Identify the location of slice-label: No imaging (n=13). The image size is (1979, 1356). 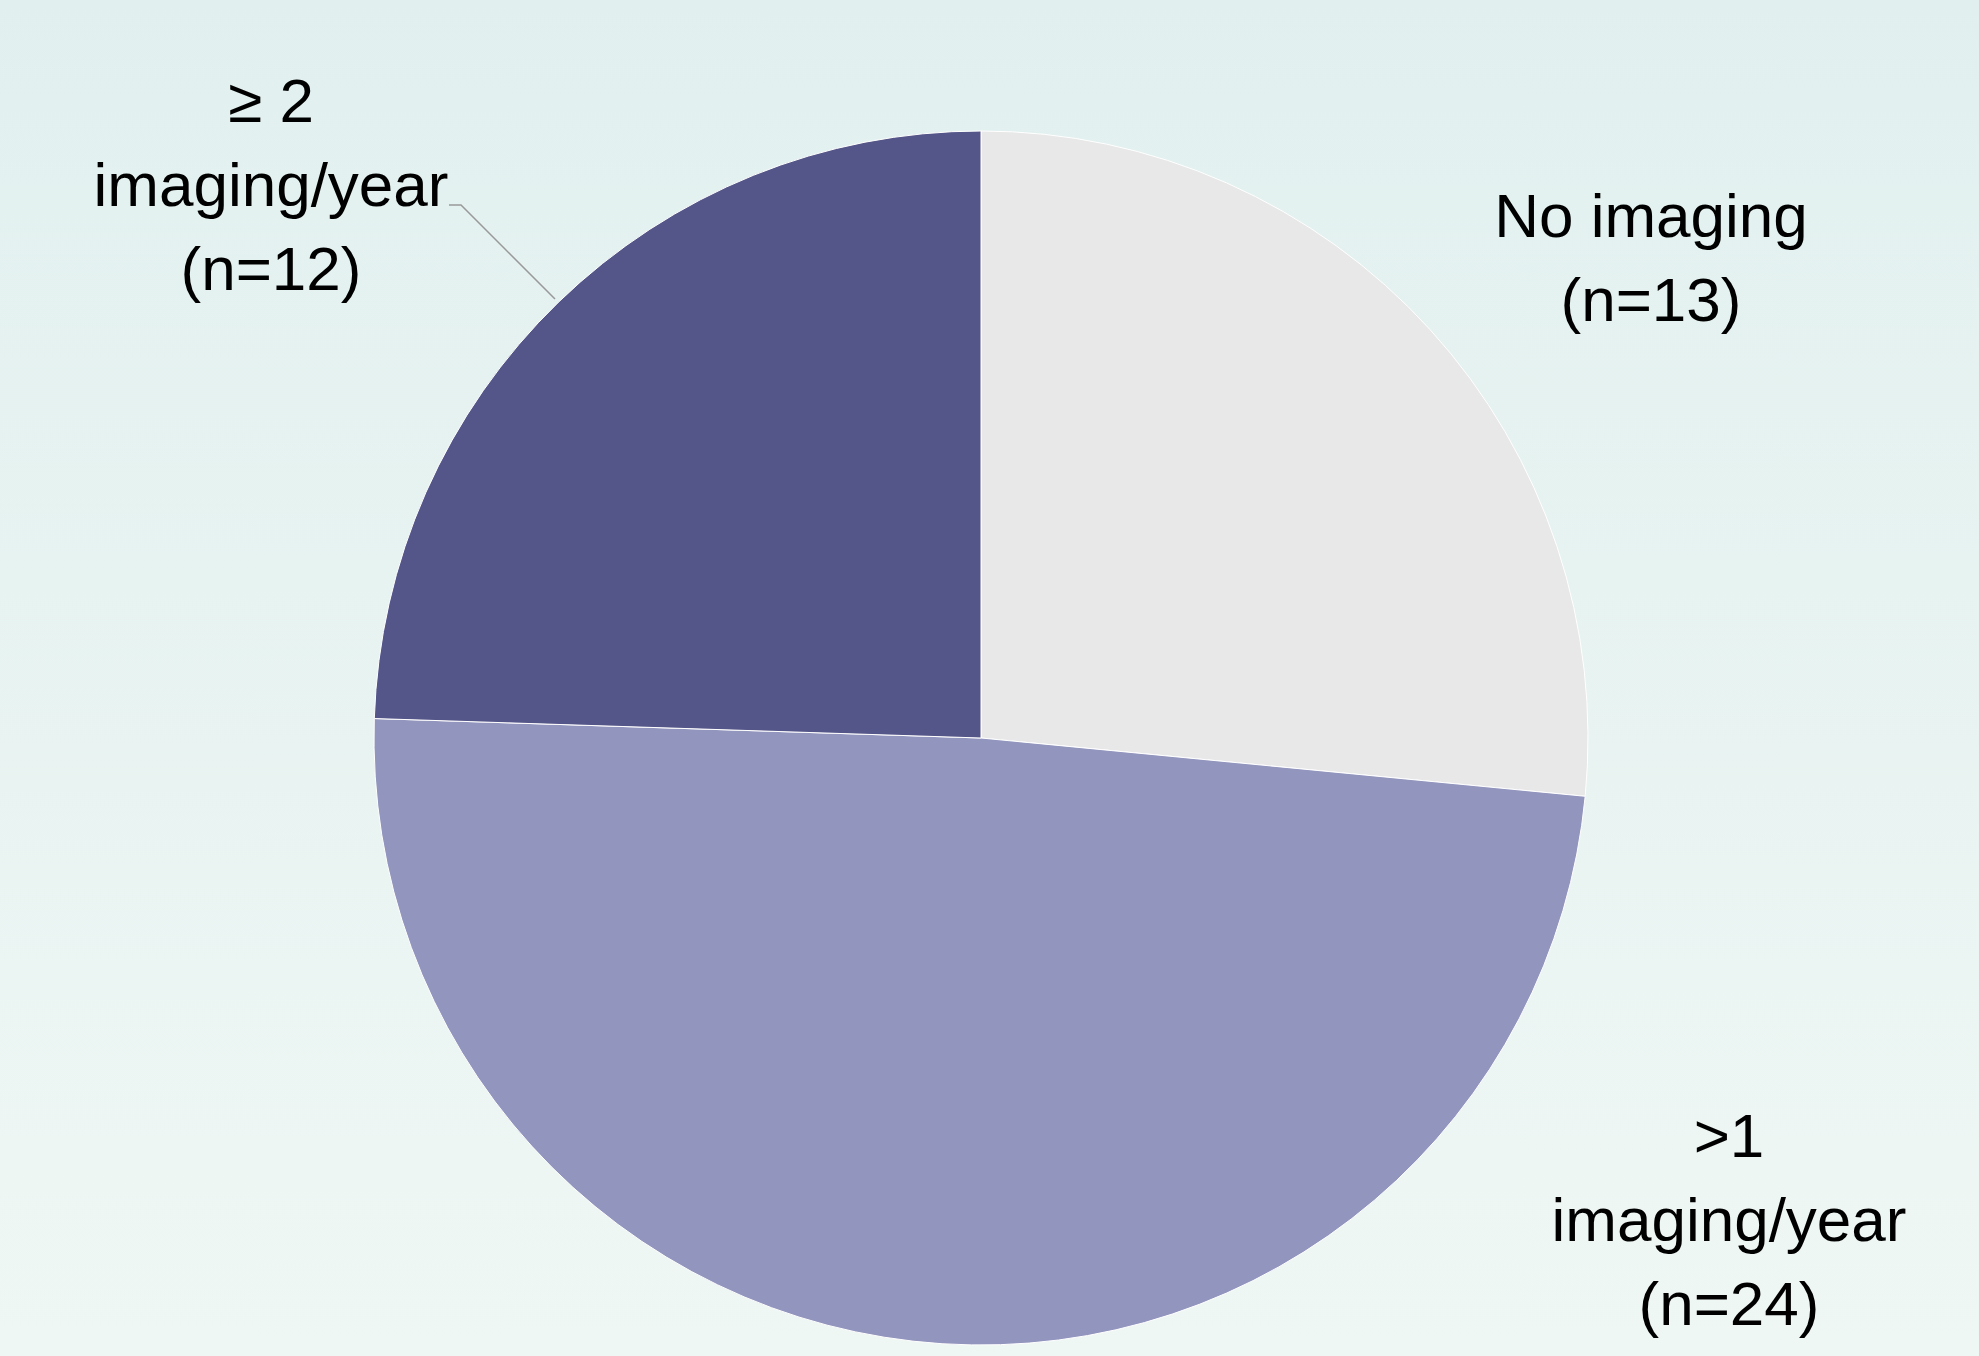
(1651, 257).